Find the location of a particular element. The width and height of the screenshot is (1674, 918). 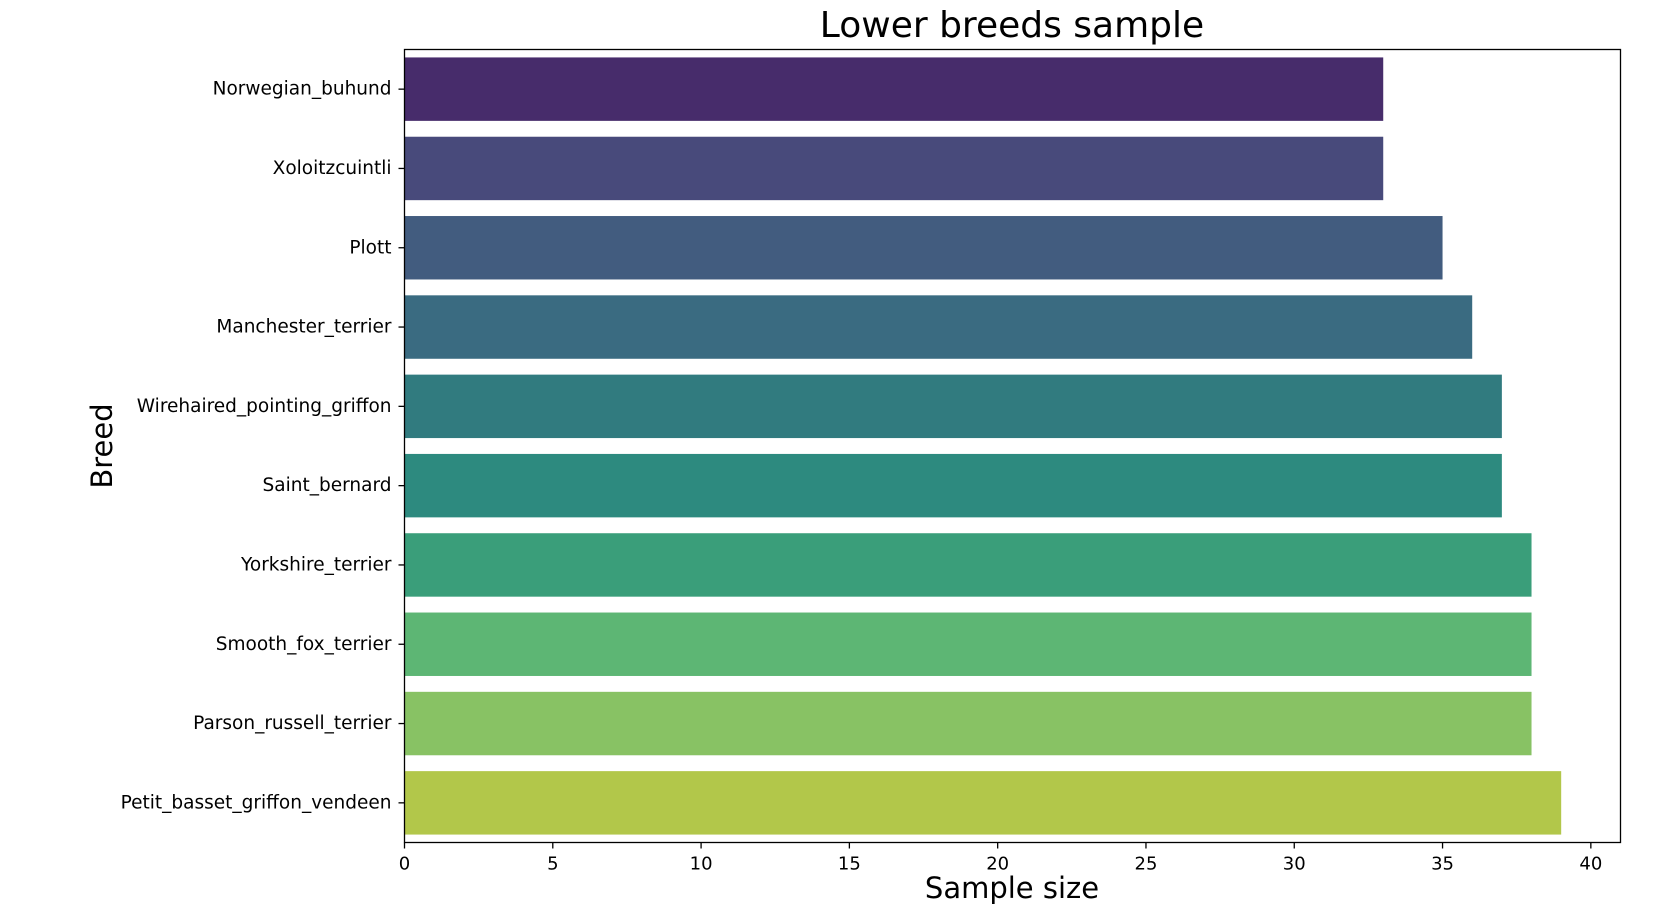

x-tick-label: 15 is located at coordinates (849, 864).